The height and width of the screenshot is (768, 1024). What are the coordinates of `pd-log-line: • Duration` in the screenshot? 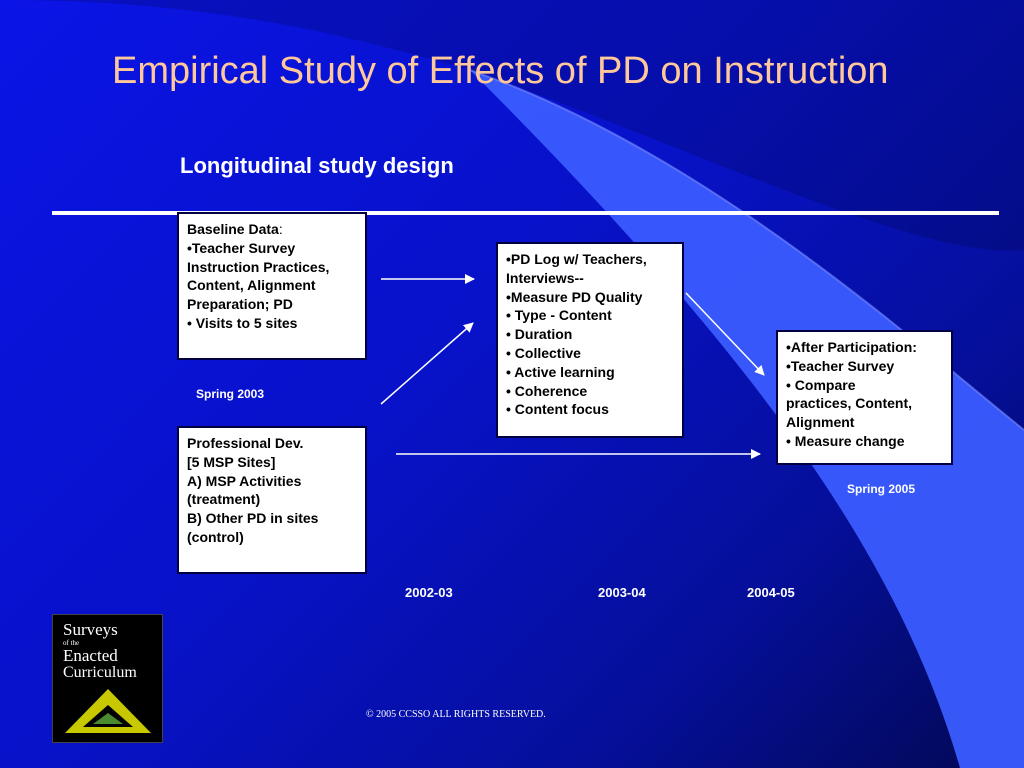 It's located at (539, 334).